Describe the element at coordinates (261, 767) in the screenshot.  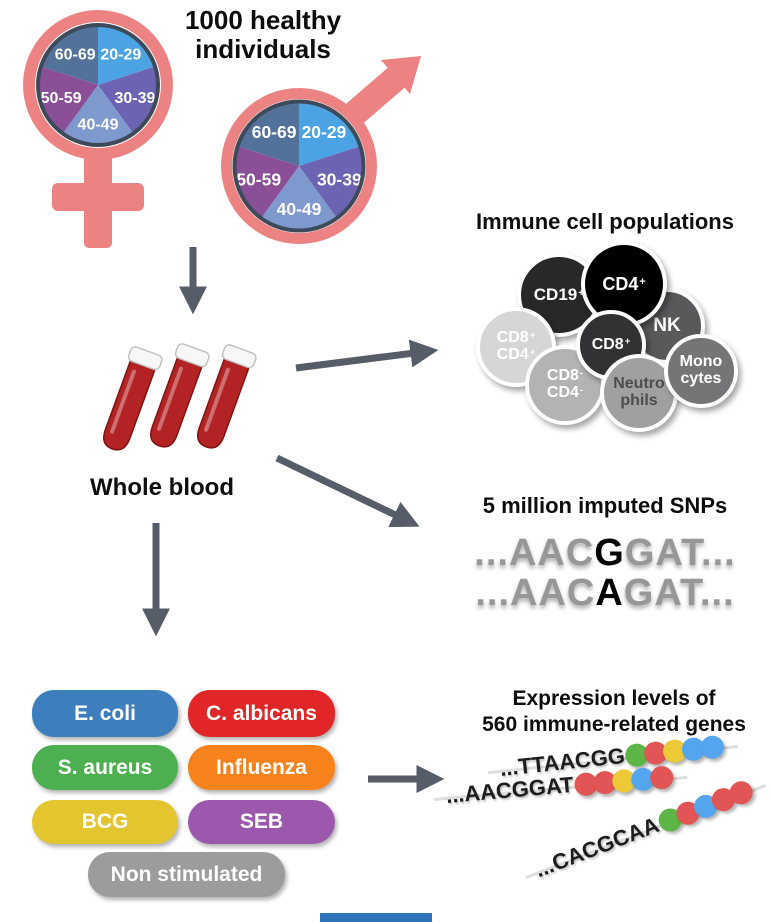
I see `stimulus-influenza: Influenza` at that location.